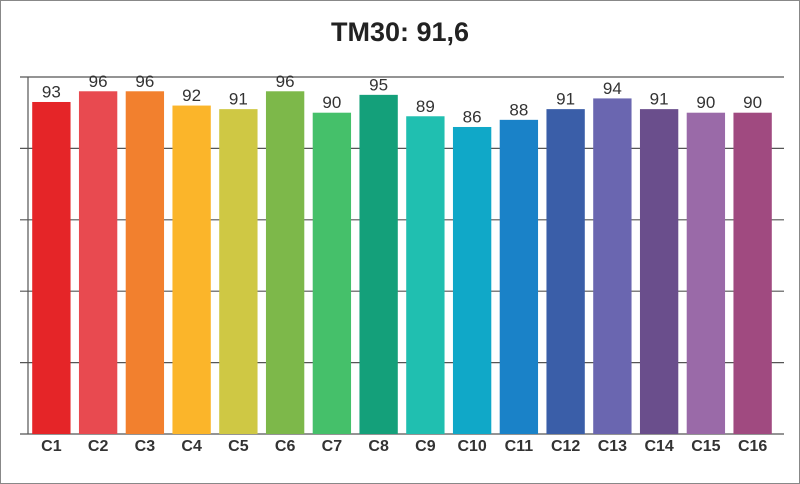  Describe the element at coordinates (612, 88) in the screenshot. I see `value-label: 94` at that location.